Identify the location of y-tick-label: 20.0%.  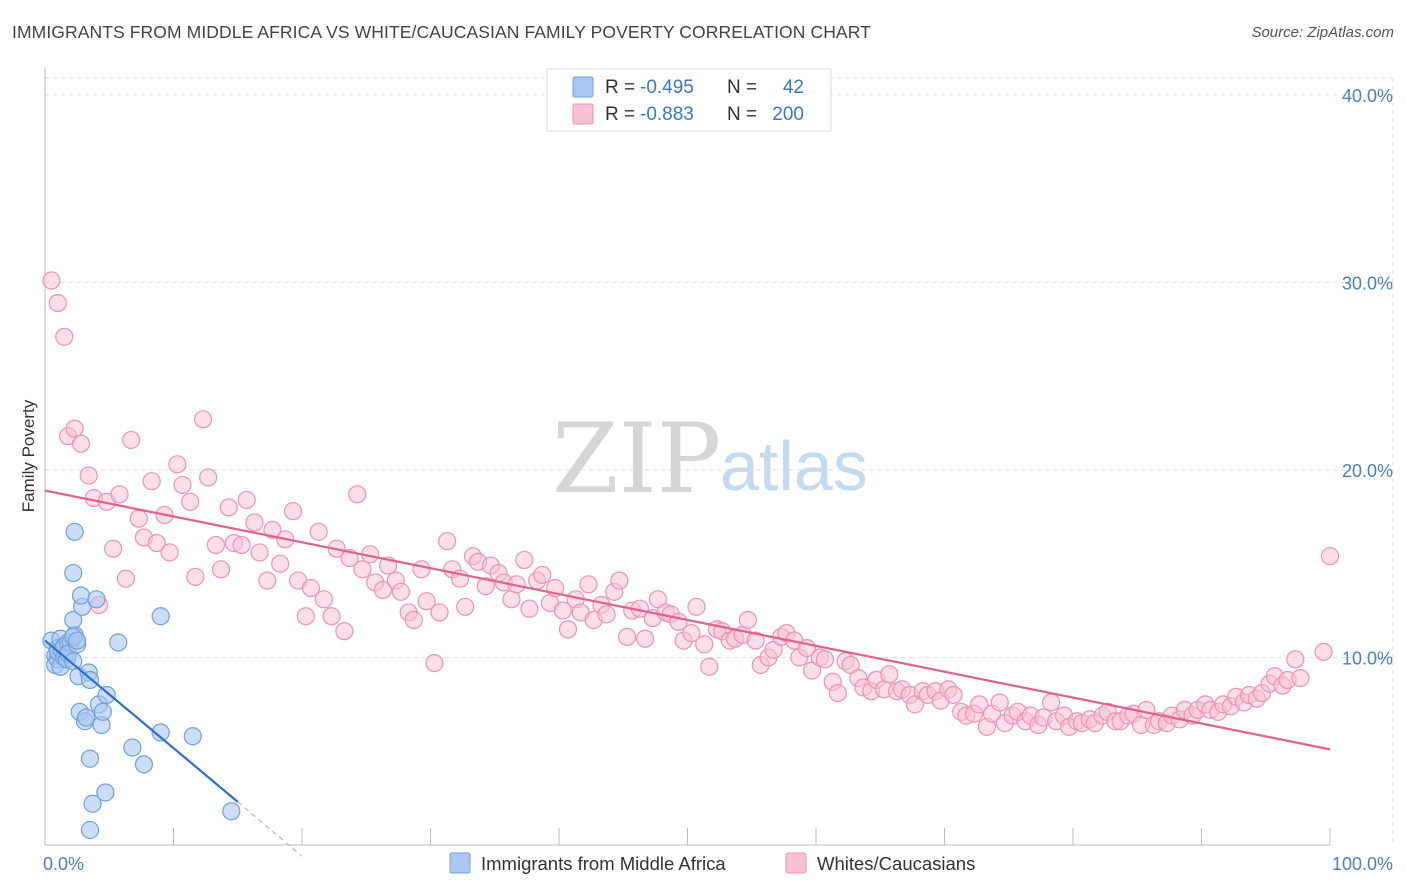
(1367, 471).